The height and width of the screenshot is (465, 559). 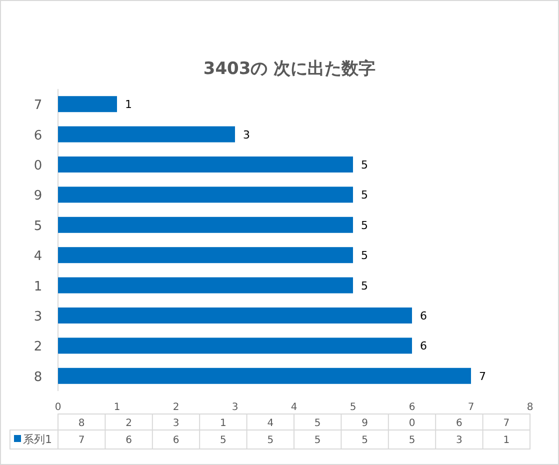 What do you see at coordinates (58, 407) in the screenshot?
I see `x-tick-label: 0` at bounding box center [58, 407].